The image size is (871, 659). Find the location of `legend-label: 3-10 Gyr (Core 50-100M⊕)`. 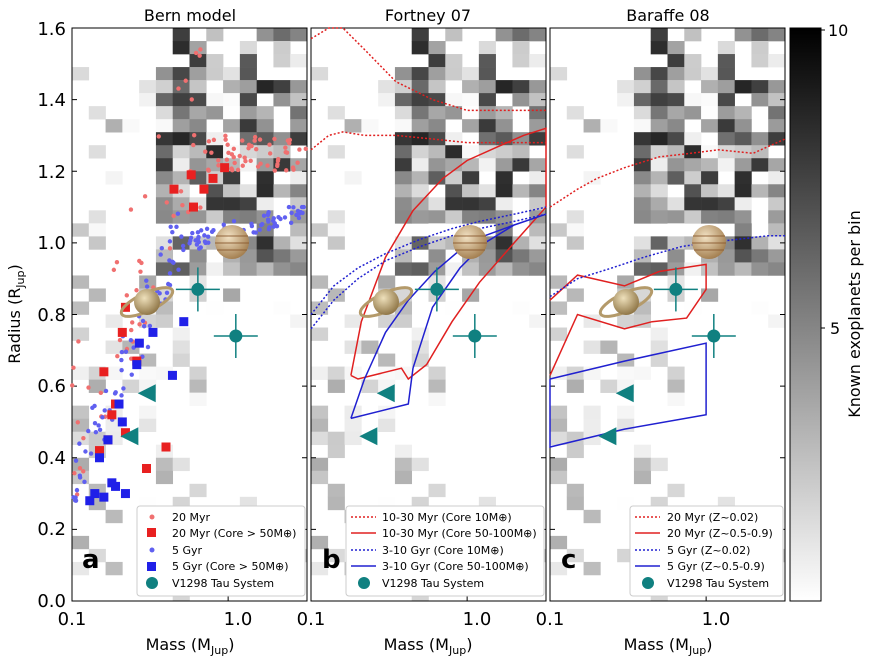

legend-label: 3-10 Gyr (Core 50-100M⊕) is located at coordinates (455, 566).